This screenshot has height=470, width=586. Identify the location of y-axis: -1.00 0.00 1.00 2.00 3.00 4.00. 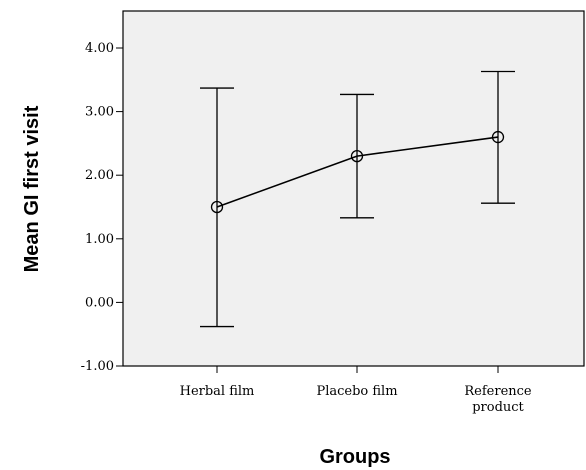
(102, 207).